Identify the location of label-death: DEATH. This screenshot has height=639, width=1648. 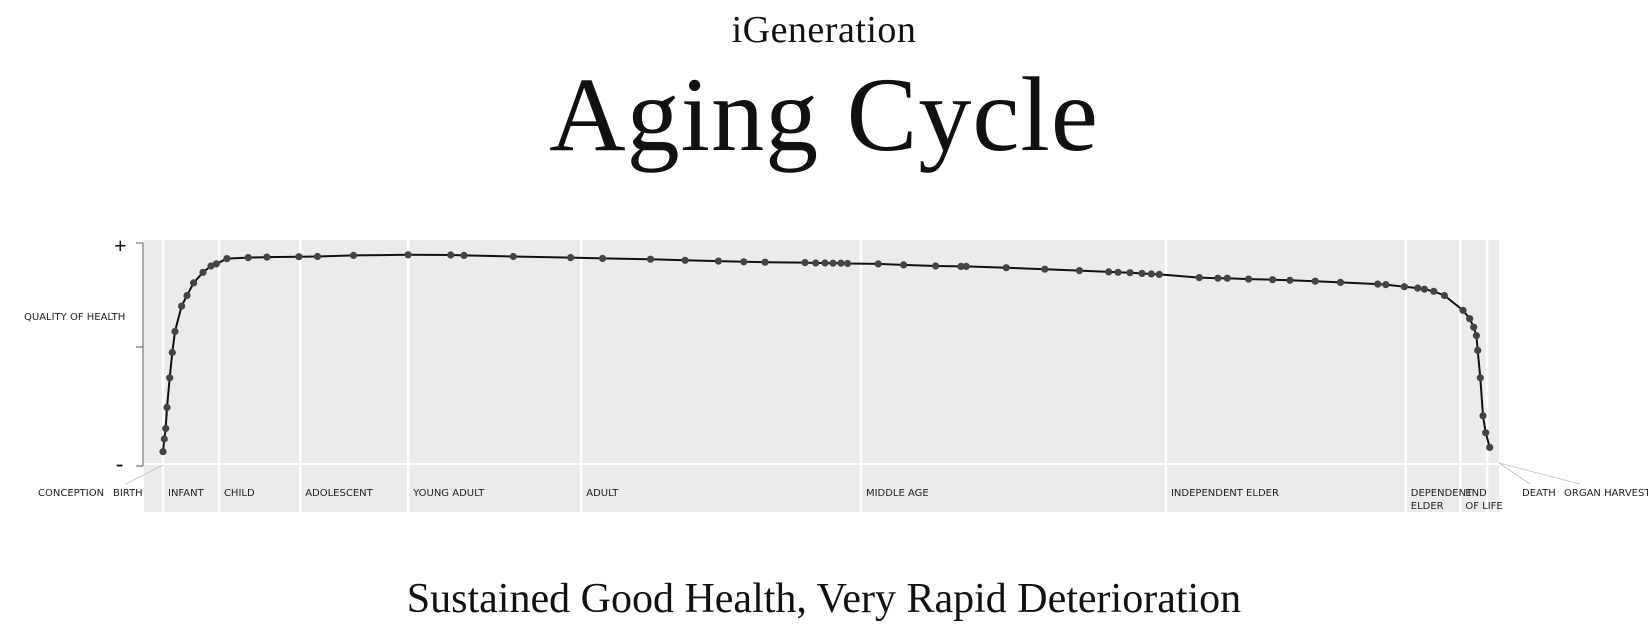
(1539, 493).